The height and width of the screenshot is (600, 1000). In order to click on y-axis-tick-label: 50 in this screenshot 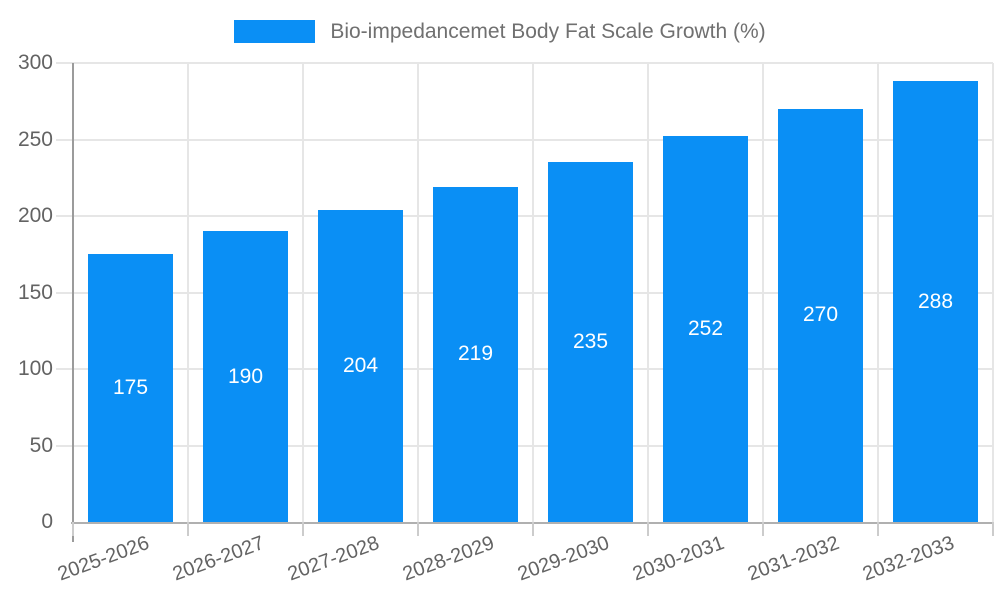, I will do `click(41, 445)`.